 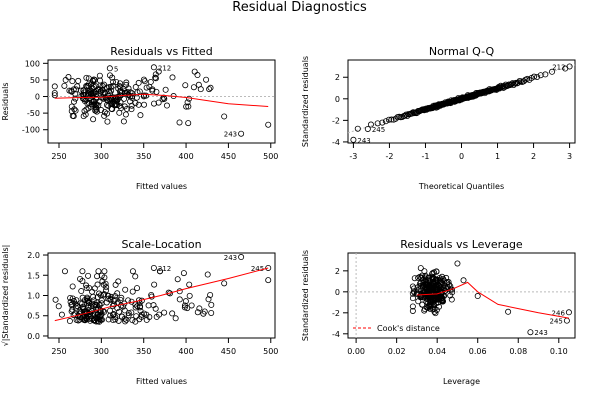 What do you see at coordinates (161, 294) in the screenshot?
I see `sl-smooth-line` at bounding box center [161, 294].